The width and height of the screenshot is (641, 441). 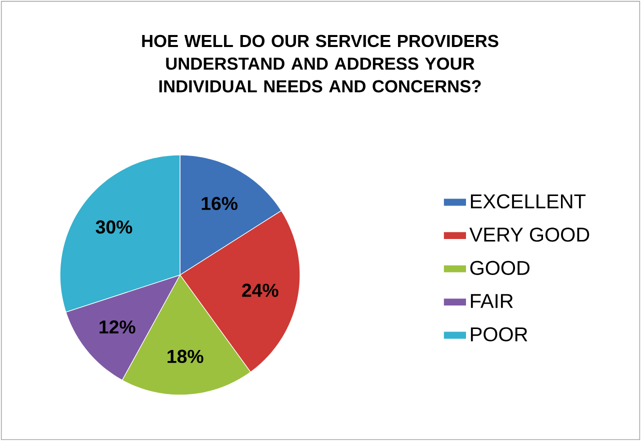 I want to click on data-label: 30%, so click(x=114, y=227).